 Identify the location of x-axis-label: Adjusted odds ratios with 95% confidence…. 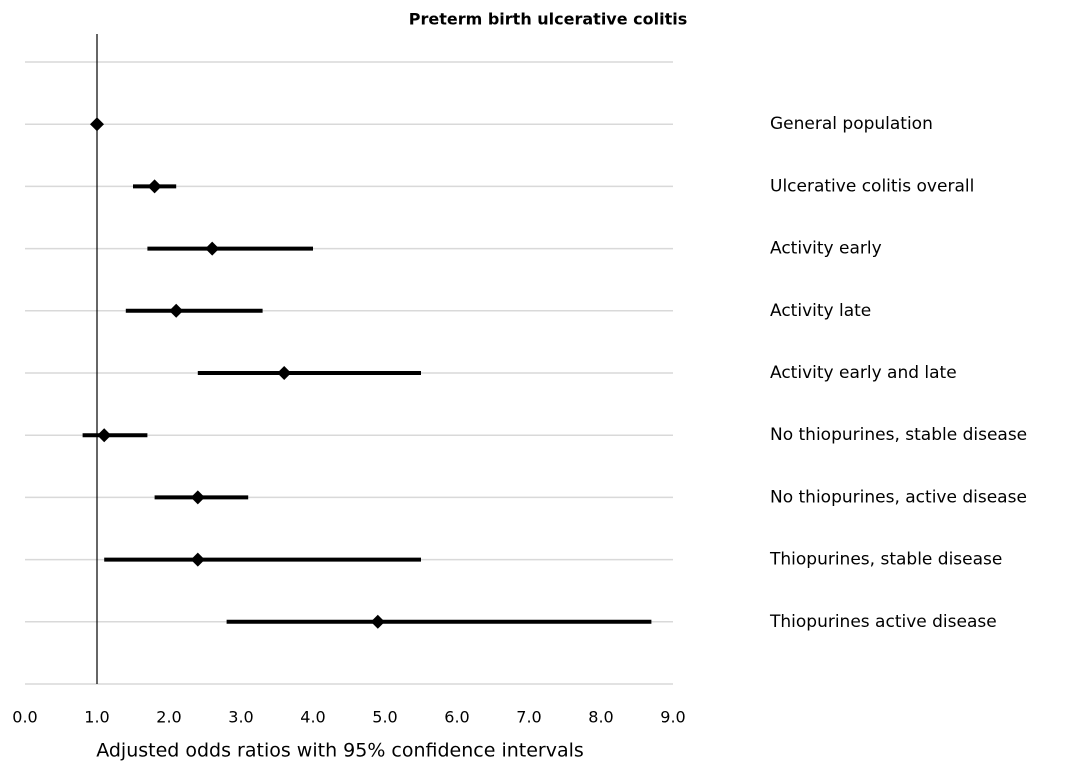
(340, 751).